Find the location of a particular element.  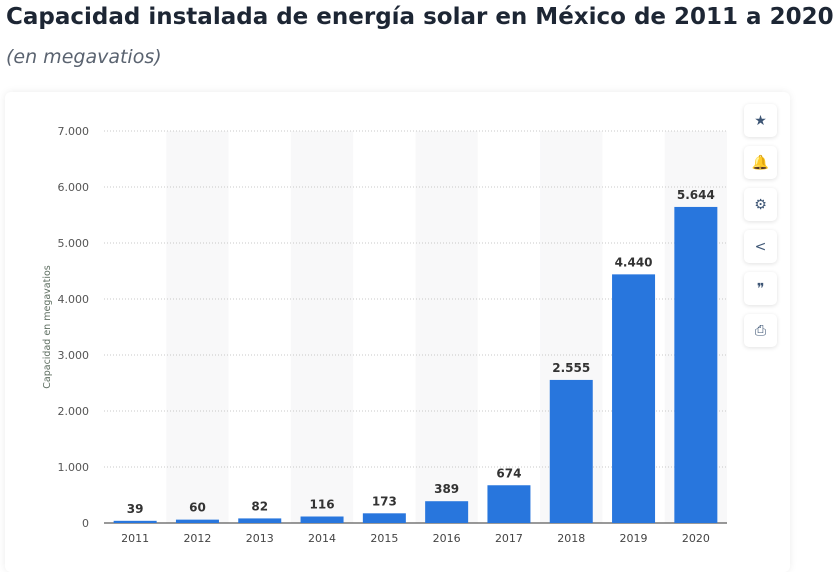

x-tick-label: 2014 is located at coordinates (322, 538).